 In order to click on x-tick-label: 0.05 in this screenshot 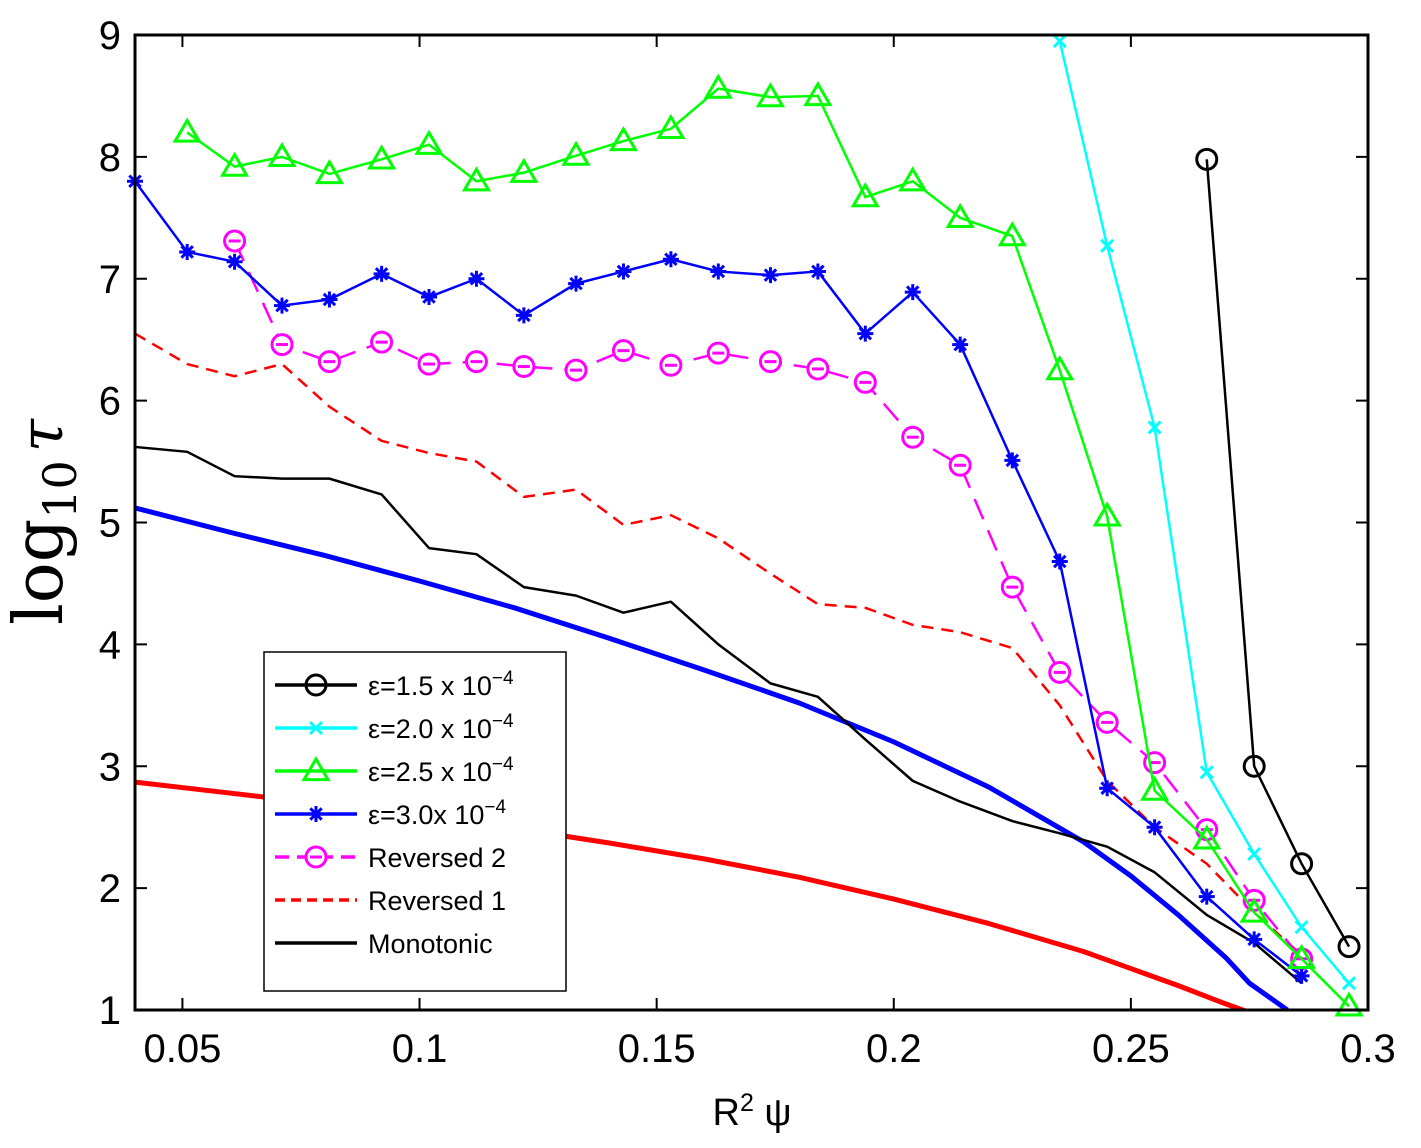, I will do `click(182, 1049)`.